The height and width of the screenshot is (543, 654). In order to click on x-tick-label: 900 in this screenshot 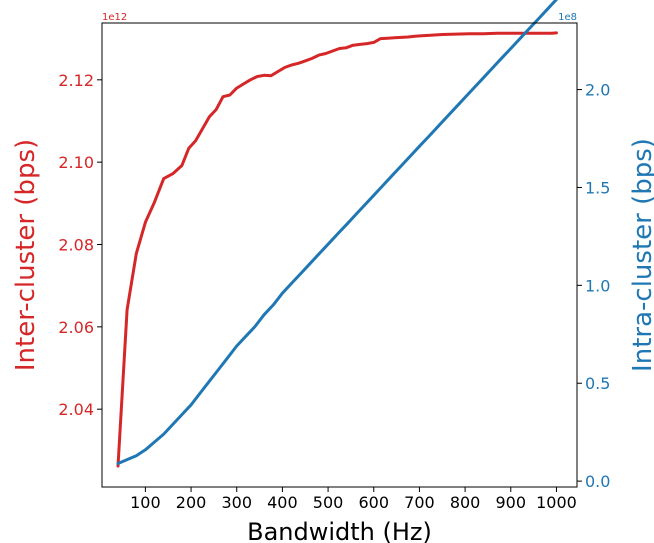, I will do `click(511, 502)`.